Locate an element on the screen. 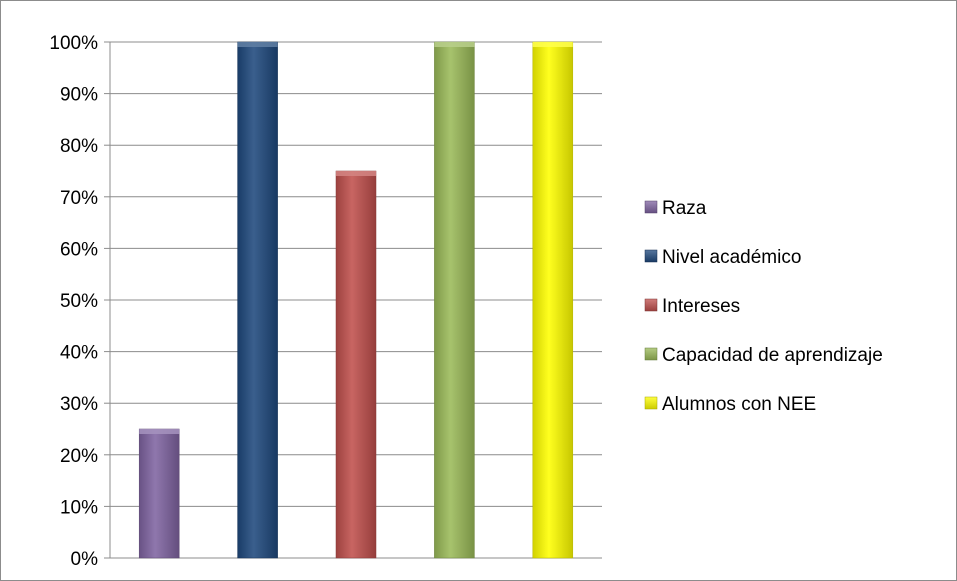  y-tick-label: 40% is located at coordinates (79, 353).